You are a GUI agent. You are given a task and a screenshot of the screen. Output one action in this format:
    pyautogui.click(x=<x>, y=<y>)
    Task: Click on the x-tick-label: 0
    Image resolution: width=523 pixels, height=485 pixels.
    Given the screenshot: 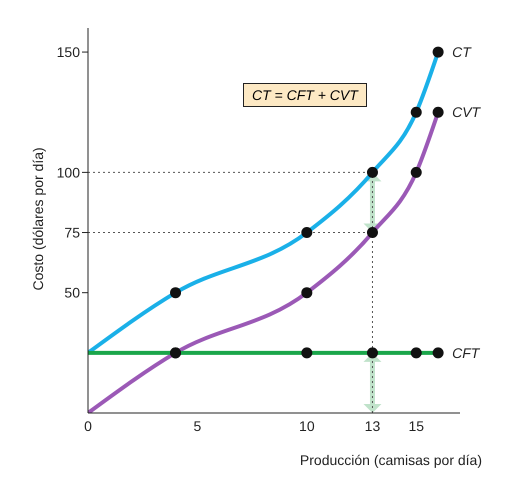 What is the action you would take?
    pyautogui.click(x=88, y=426)
    